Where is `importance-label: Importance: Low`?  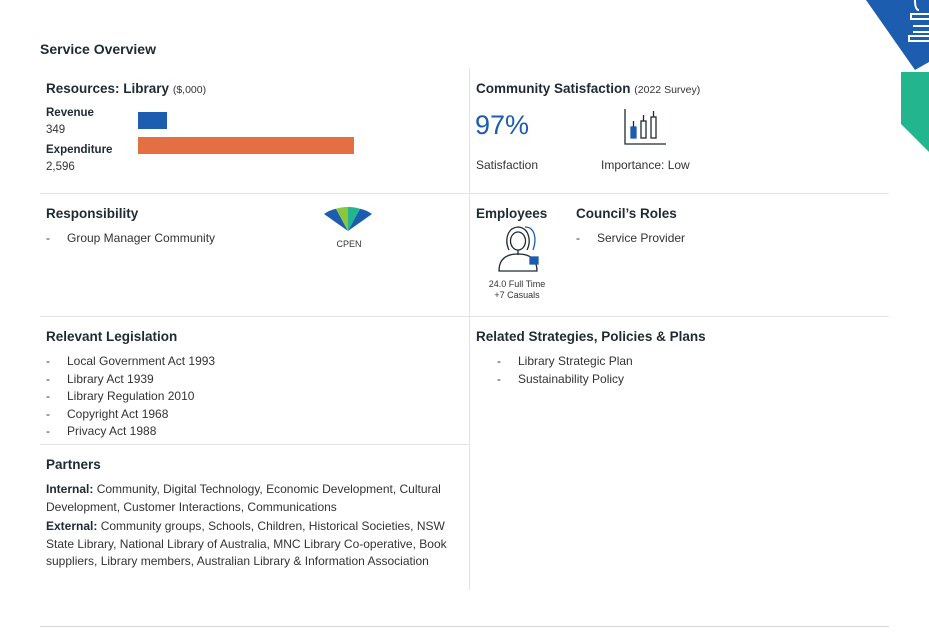
importance-label: Importance: Low is located at coordinates (645, 165).